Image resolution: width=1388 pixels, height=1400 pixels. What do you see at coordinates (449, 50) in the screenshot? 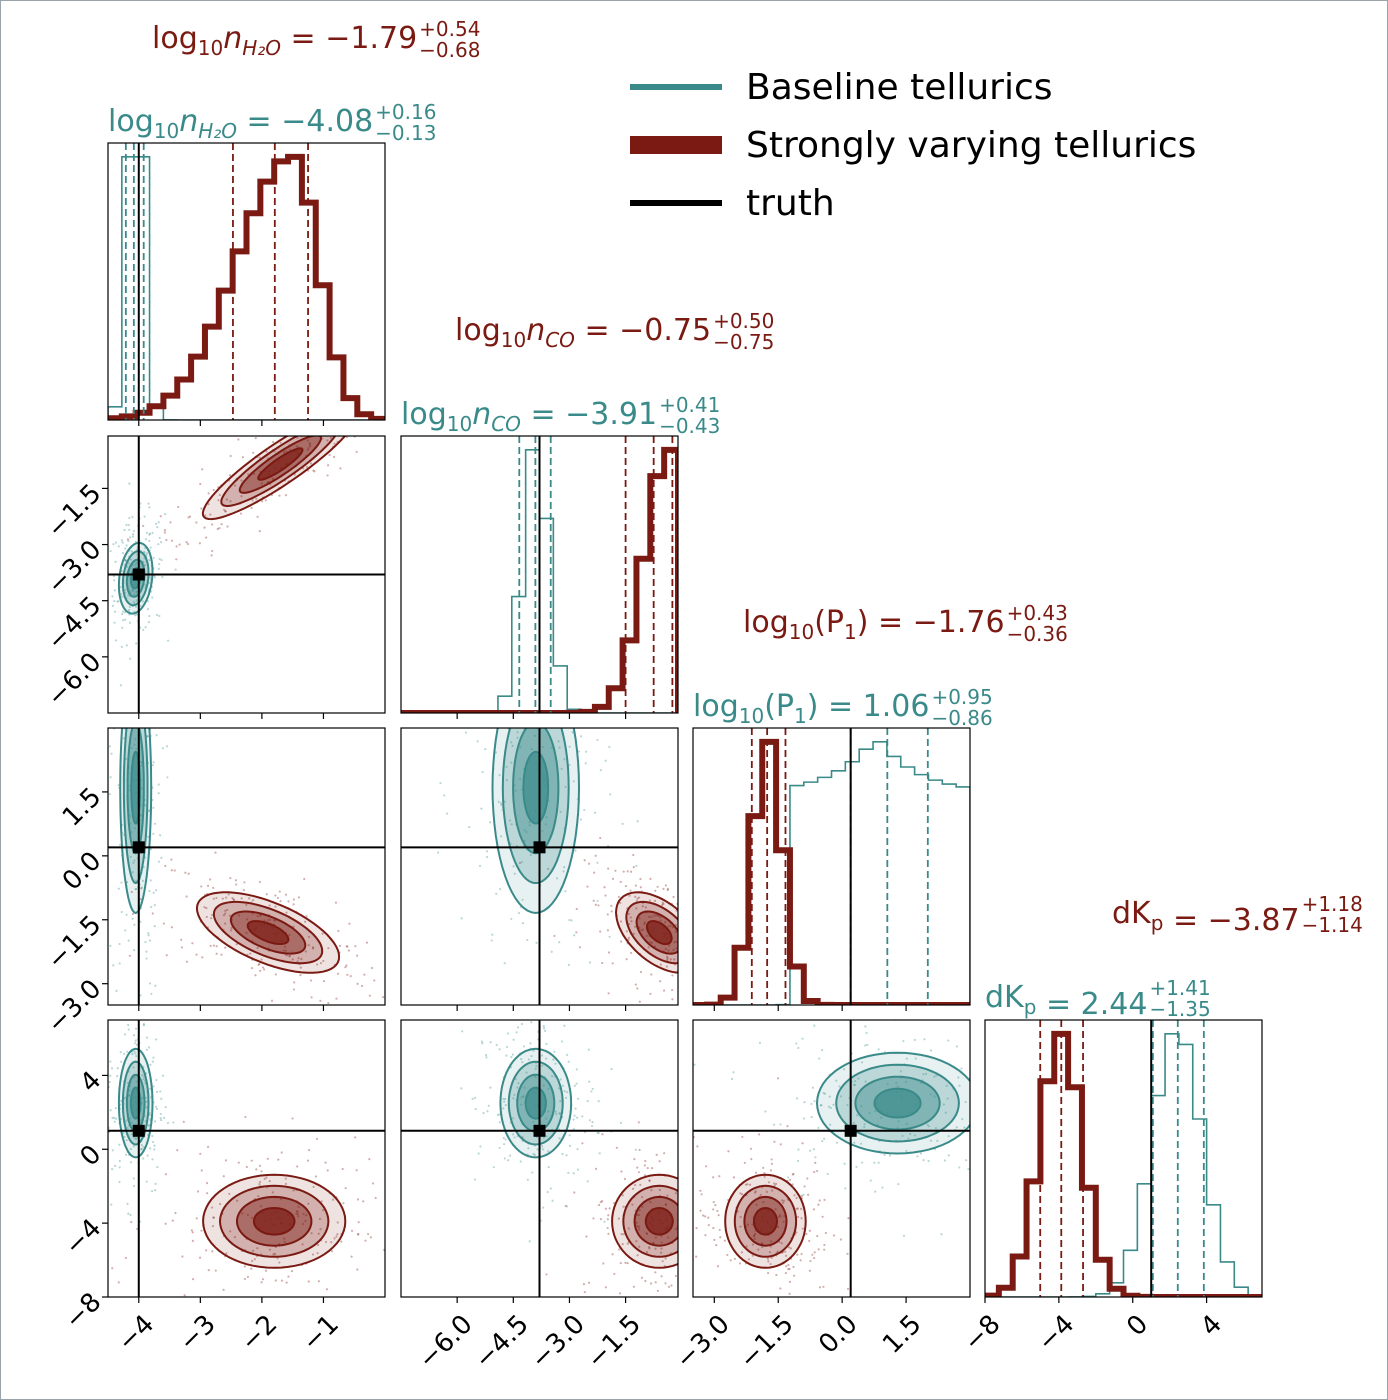
I see `title-minus: −0.68` at bounding box center [449, 50].